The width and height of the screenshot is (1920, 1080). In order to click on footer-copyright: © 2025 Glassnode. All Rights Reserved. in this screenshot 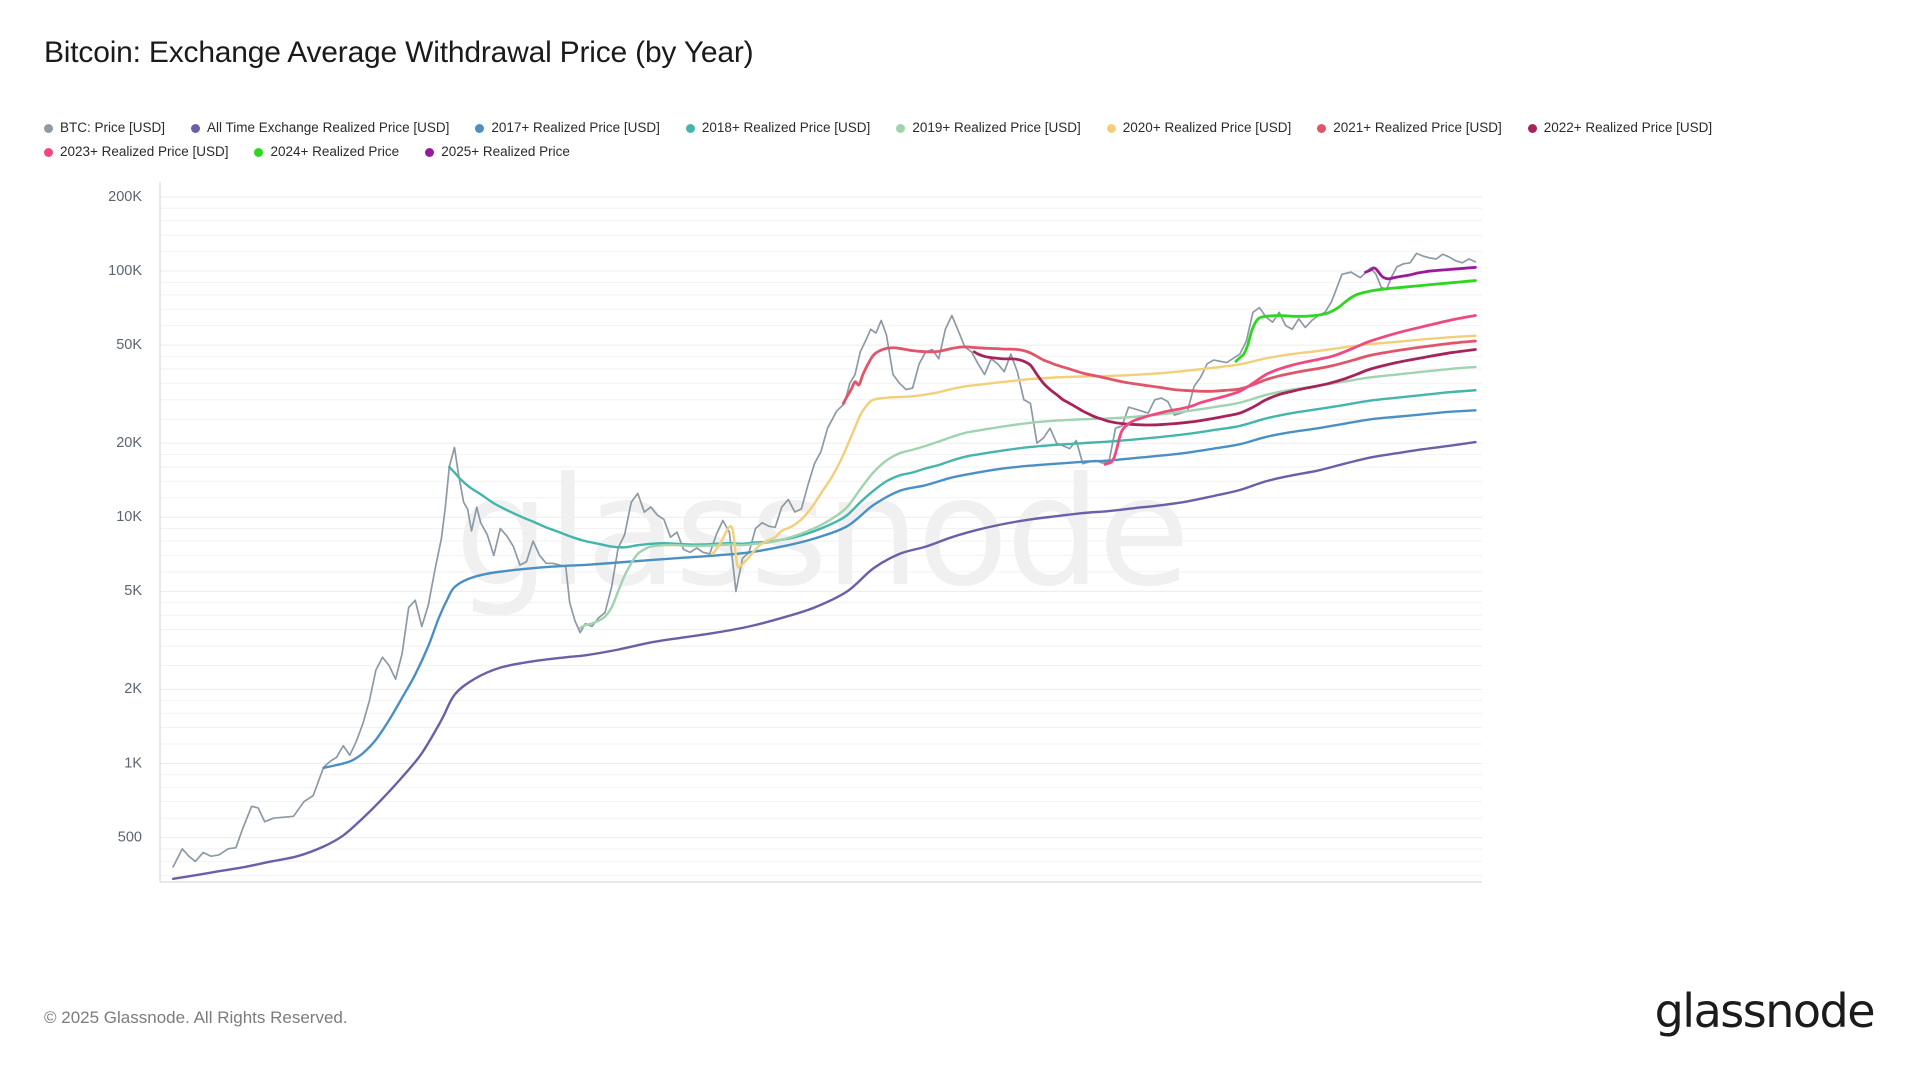, I will do `click(196, 1017)`.